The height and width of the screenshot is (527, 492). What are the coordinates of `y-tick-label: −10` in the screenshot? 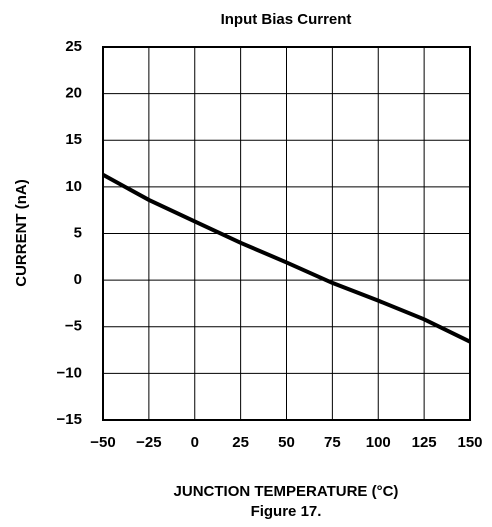 It's located at (69, 372).